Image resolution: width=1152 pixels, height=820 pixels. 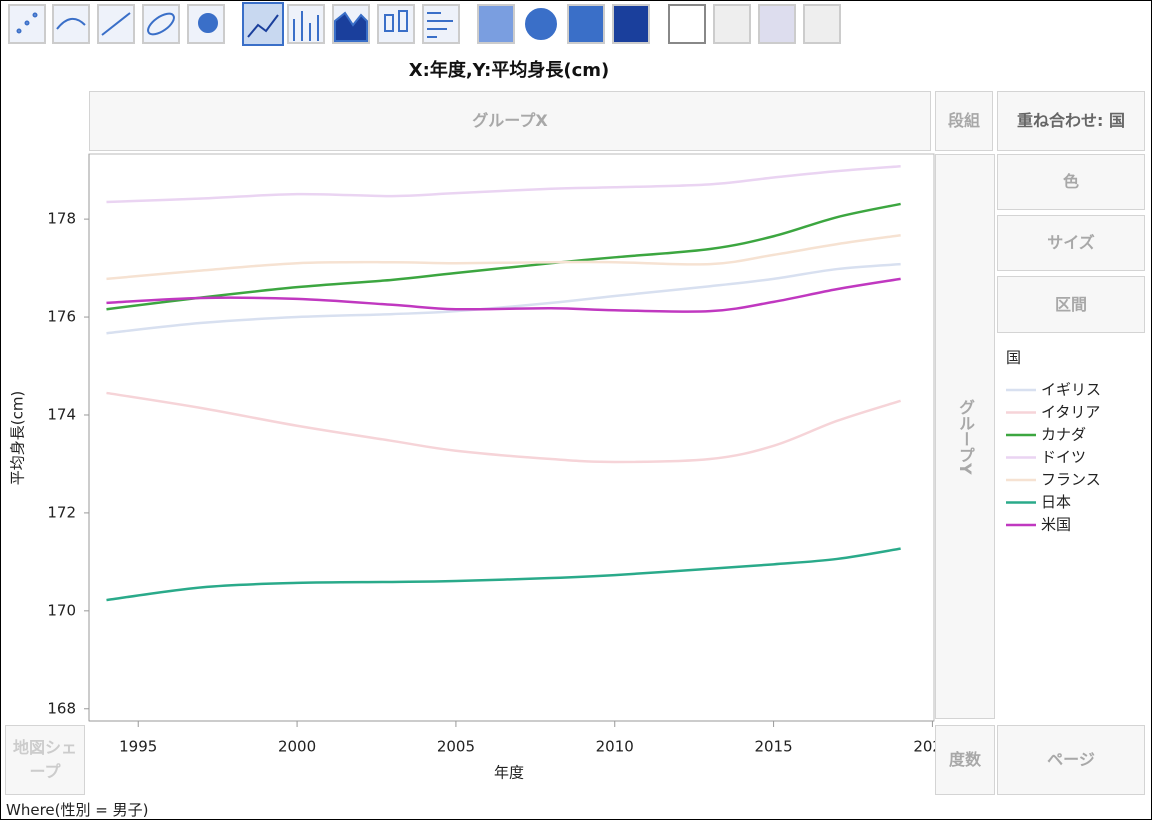 I want to click on size-zone: サイズ, so click(x=1071, y=243).